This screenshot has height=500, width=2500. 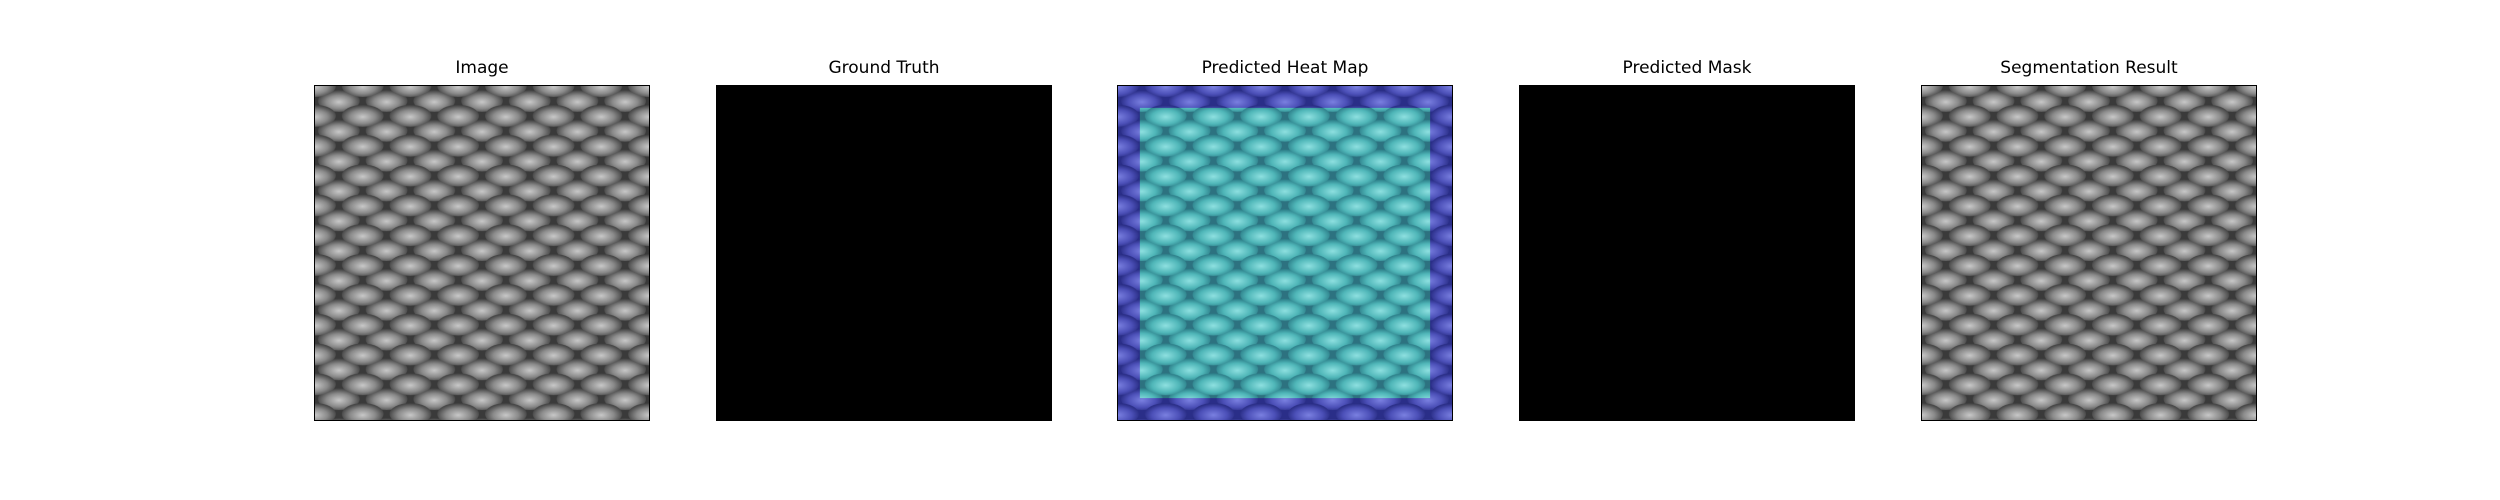 What do you see at coordinates (1687, 68) in the screenshot?
I see `panel-title-predicted-mask: Predicted Mask` at bounding box center [1687, 68].